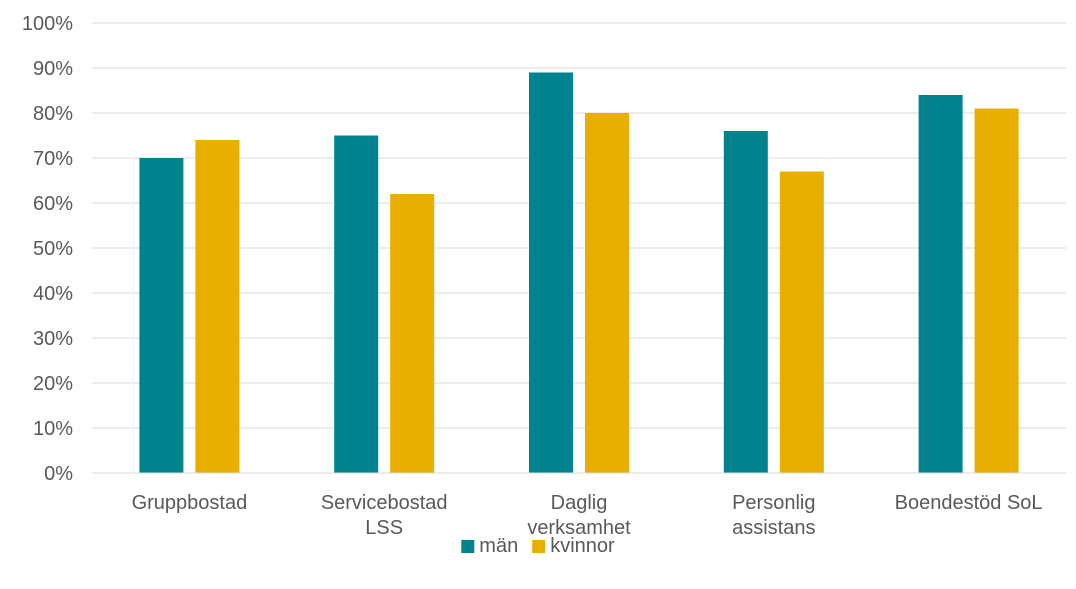 This screenshot has height=589, width=1076. I want to click on category-label: Servicebostad LSS, so click(384, 515).